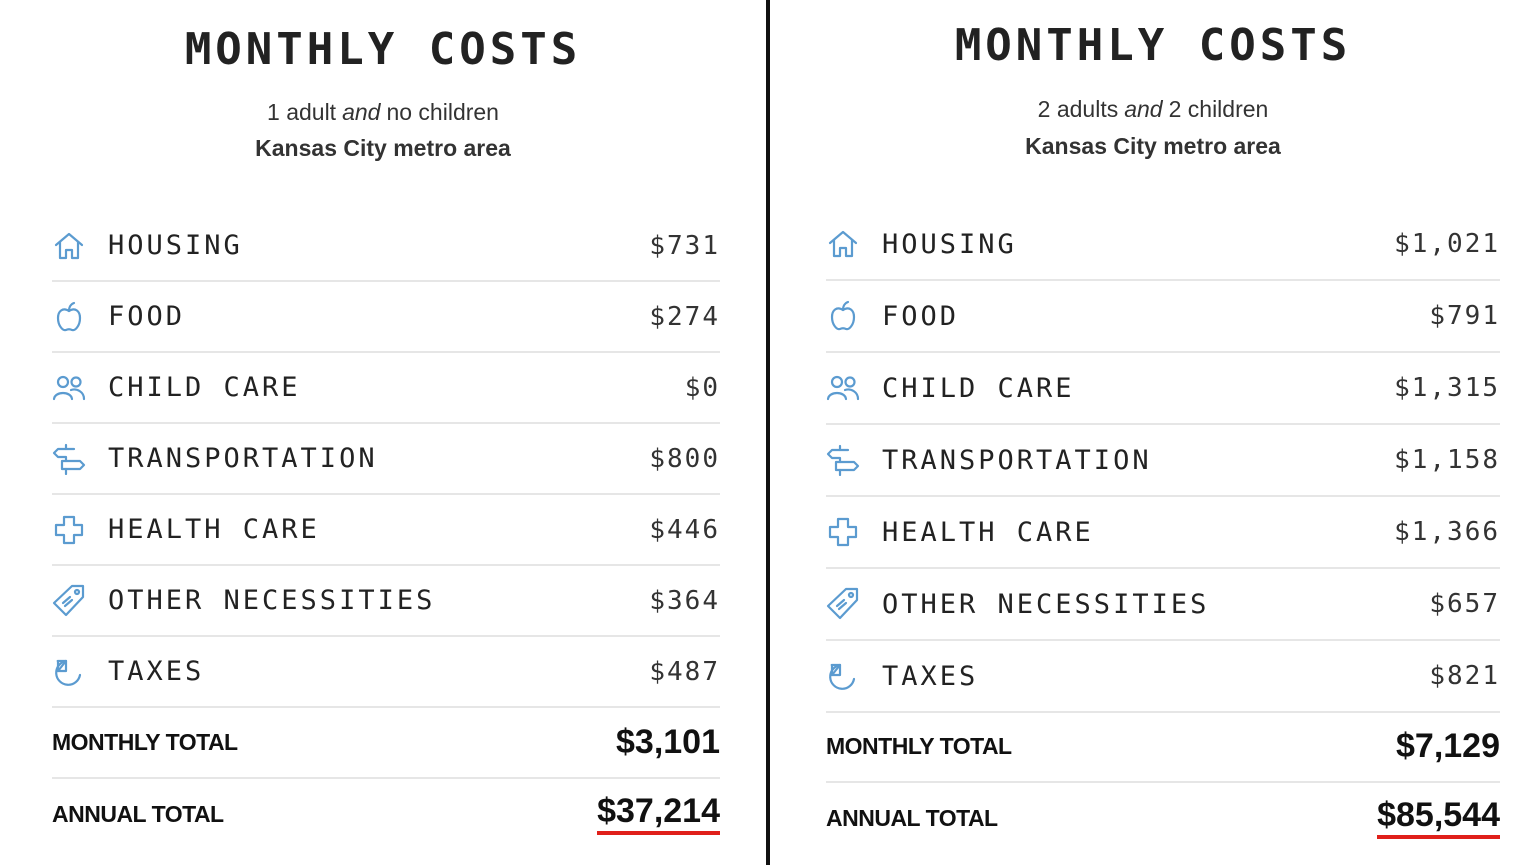  I want to click on annual-total-row: ANNUAL TOTAL $85,544, so click(1163, 818).